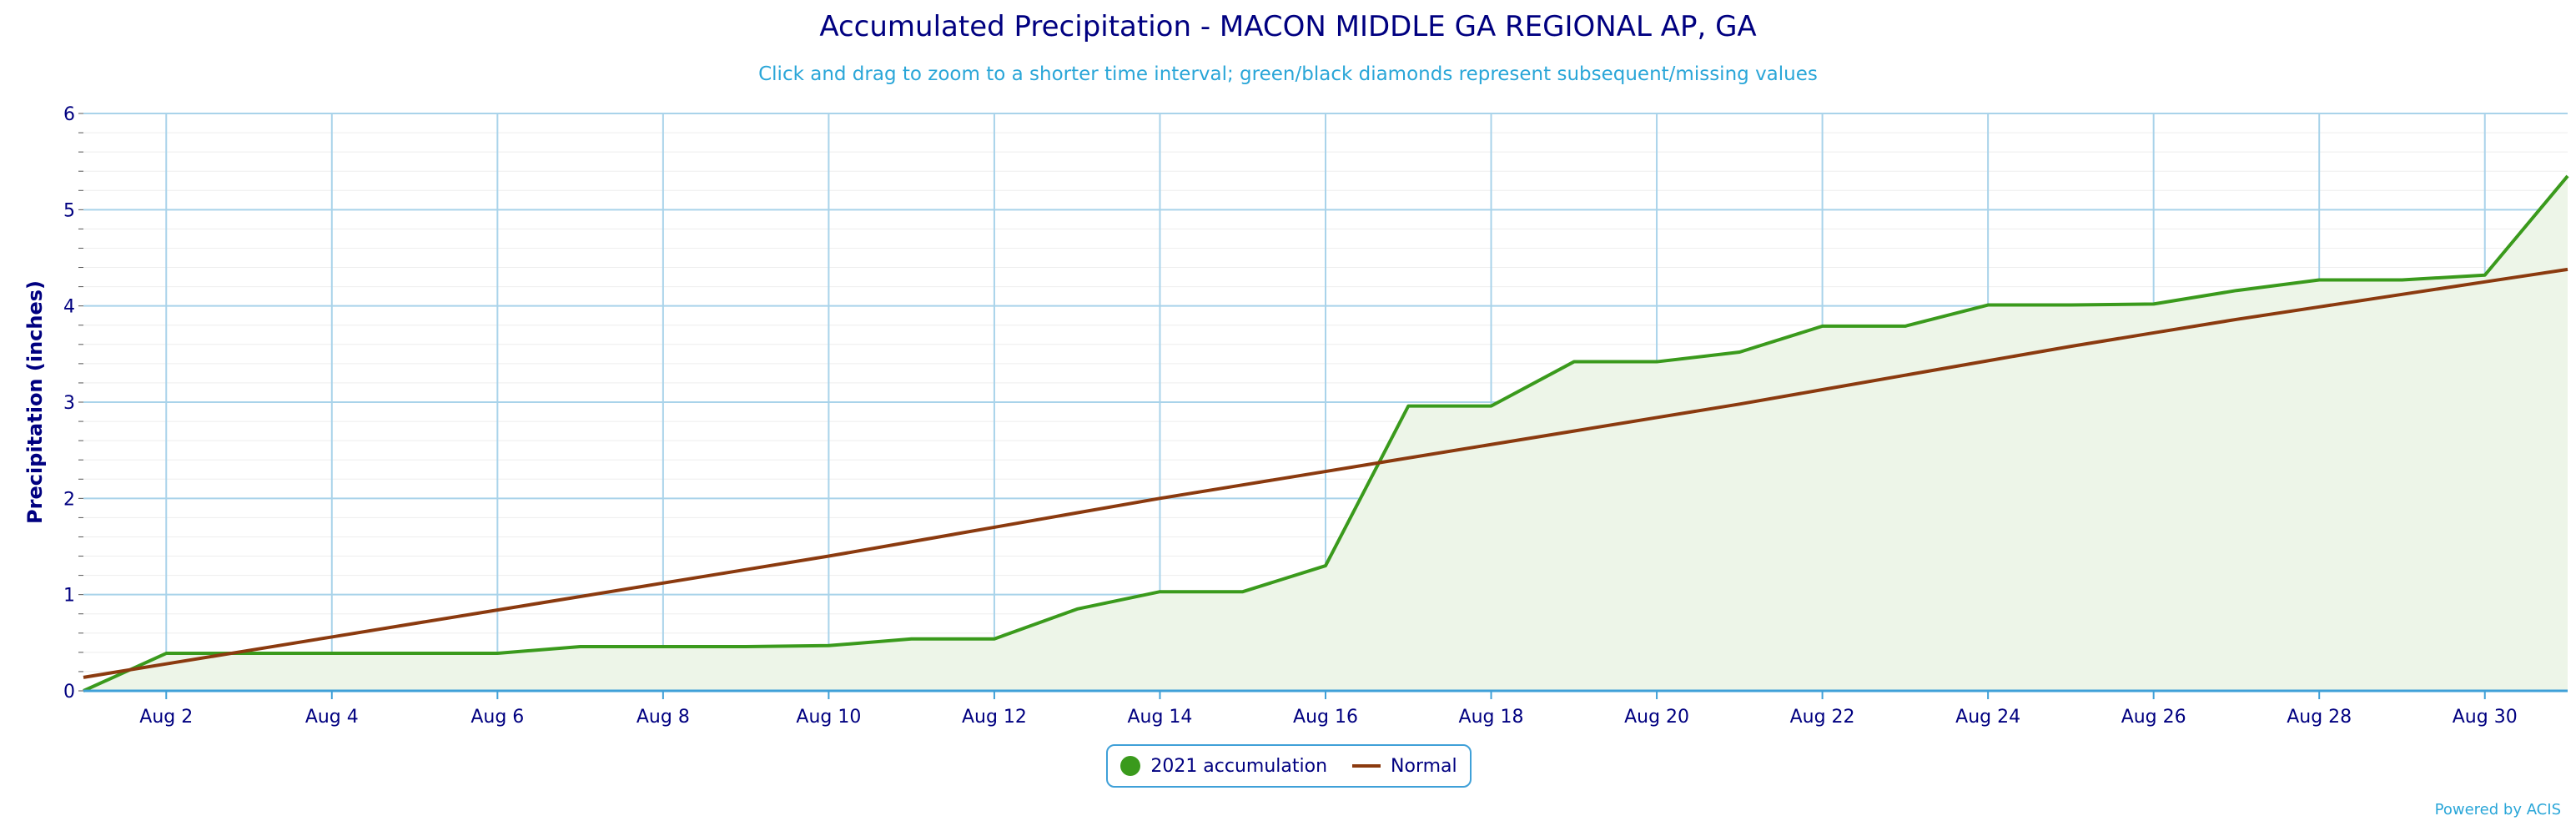 The image size is (2576, 821). What do you see at coordinates (69, 115) in the screenshot?
I see `y-tick-label: 6` at bounding box center [69, 115].